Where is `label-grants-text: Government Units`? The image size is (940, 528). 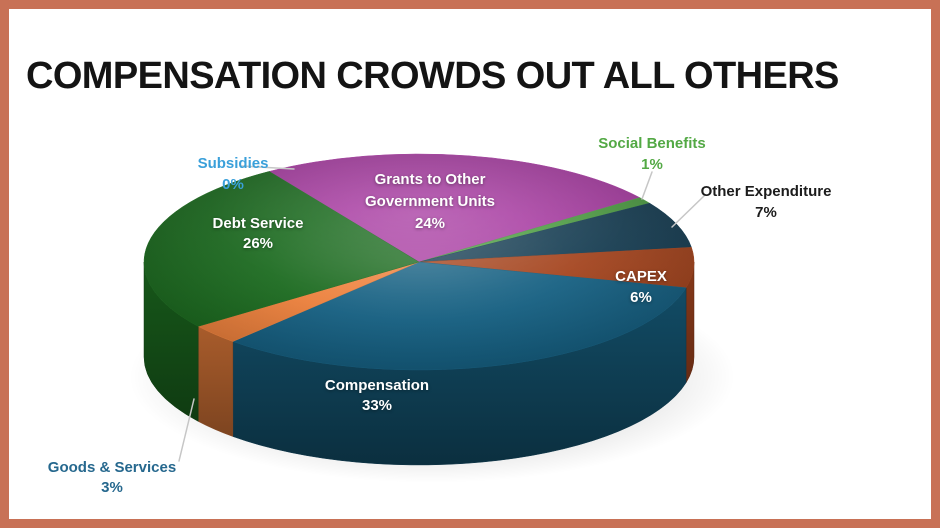 label-grants-text: Government Units is located at coordinates (430, 201).